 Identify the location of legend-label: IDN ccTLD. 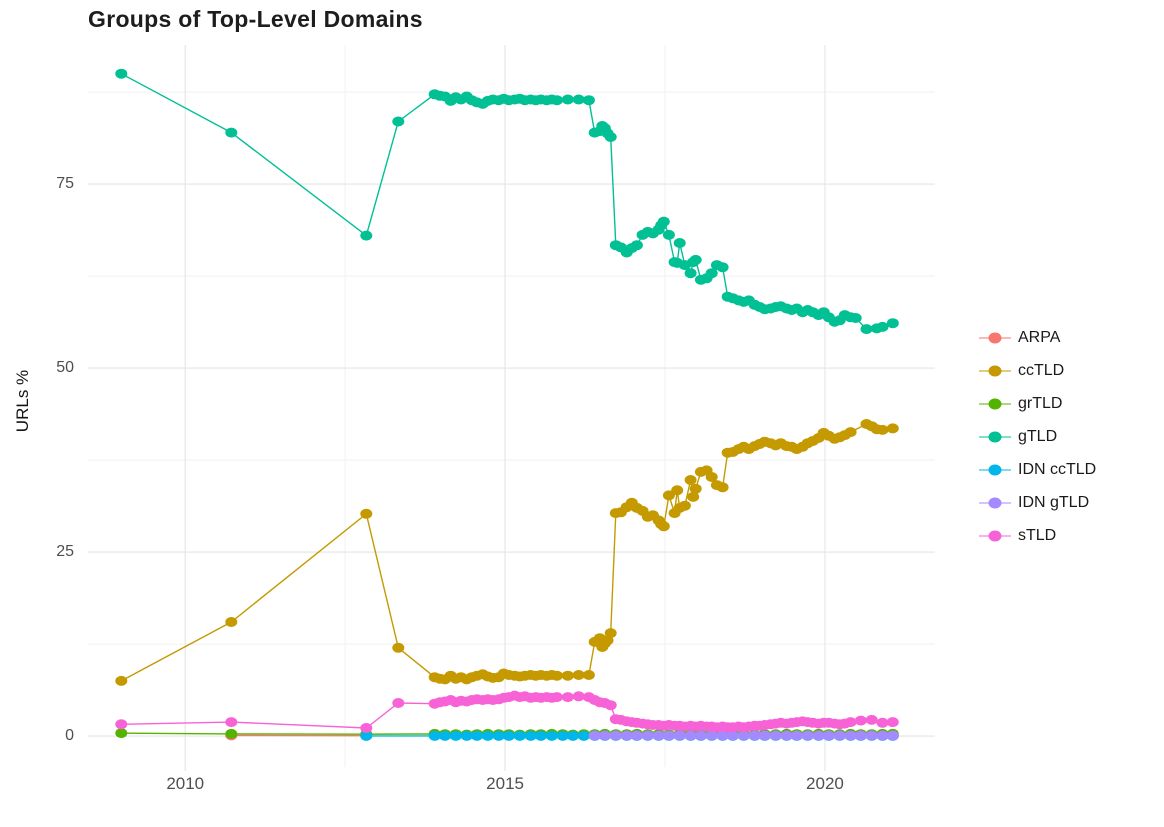
(1057, 469).